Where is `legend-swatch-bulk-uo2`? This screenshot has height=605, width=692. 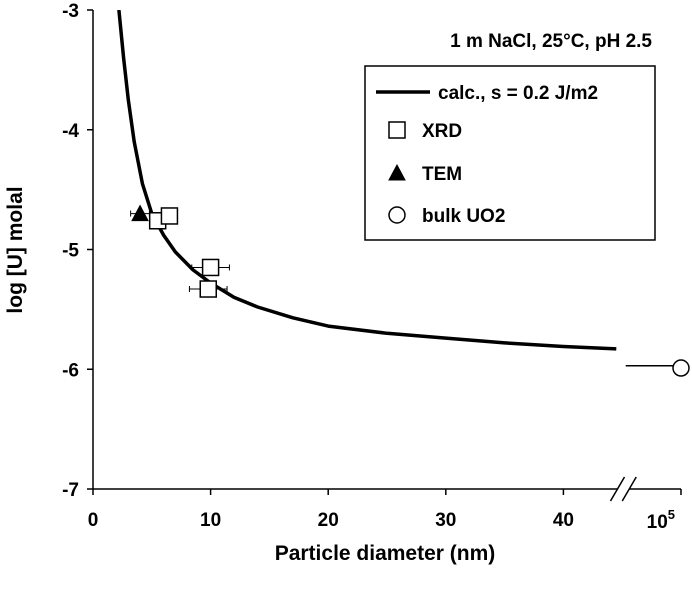 legend-swatch-bulk-uo2 is located at coordinates (397, 215).